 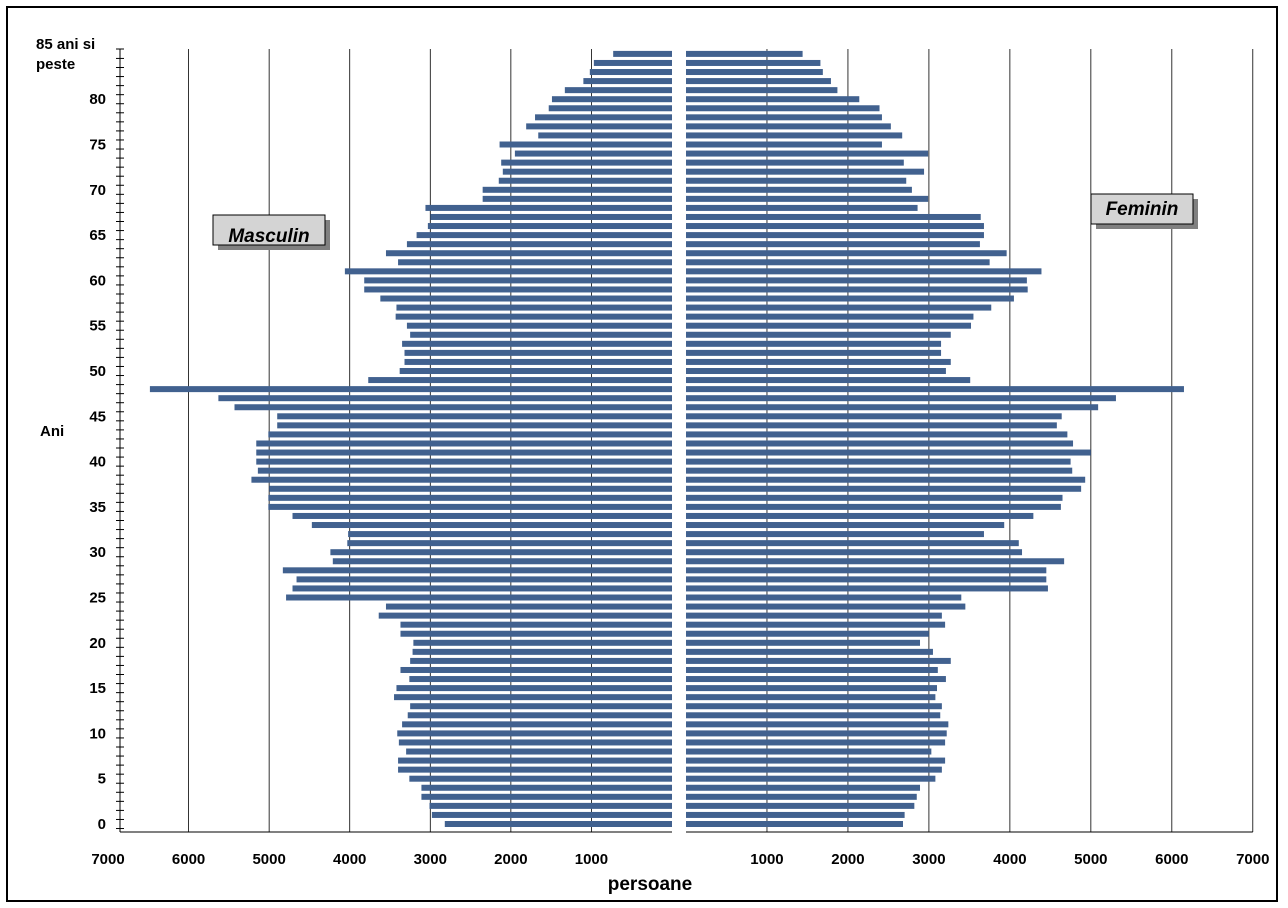 I want to click on legend-feminin: Feminin, so click(x=1144, y=211).